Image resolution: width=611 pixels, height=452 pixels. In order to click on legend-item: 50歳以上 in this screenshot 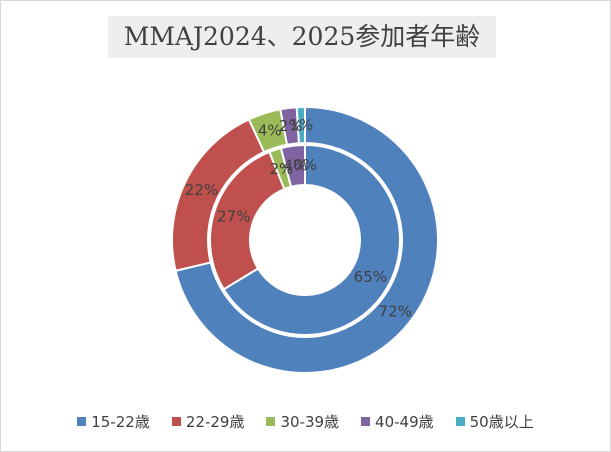, I will do `click(494, 421)`.